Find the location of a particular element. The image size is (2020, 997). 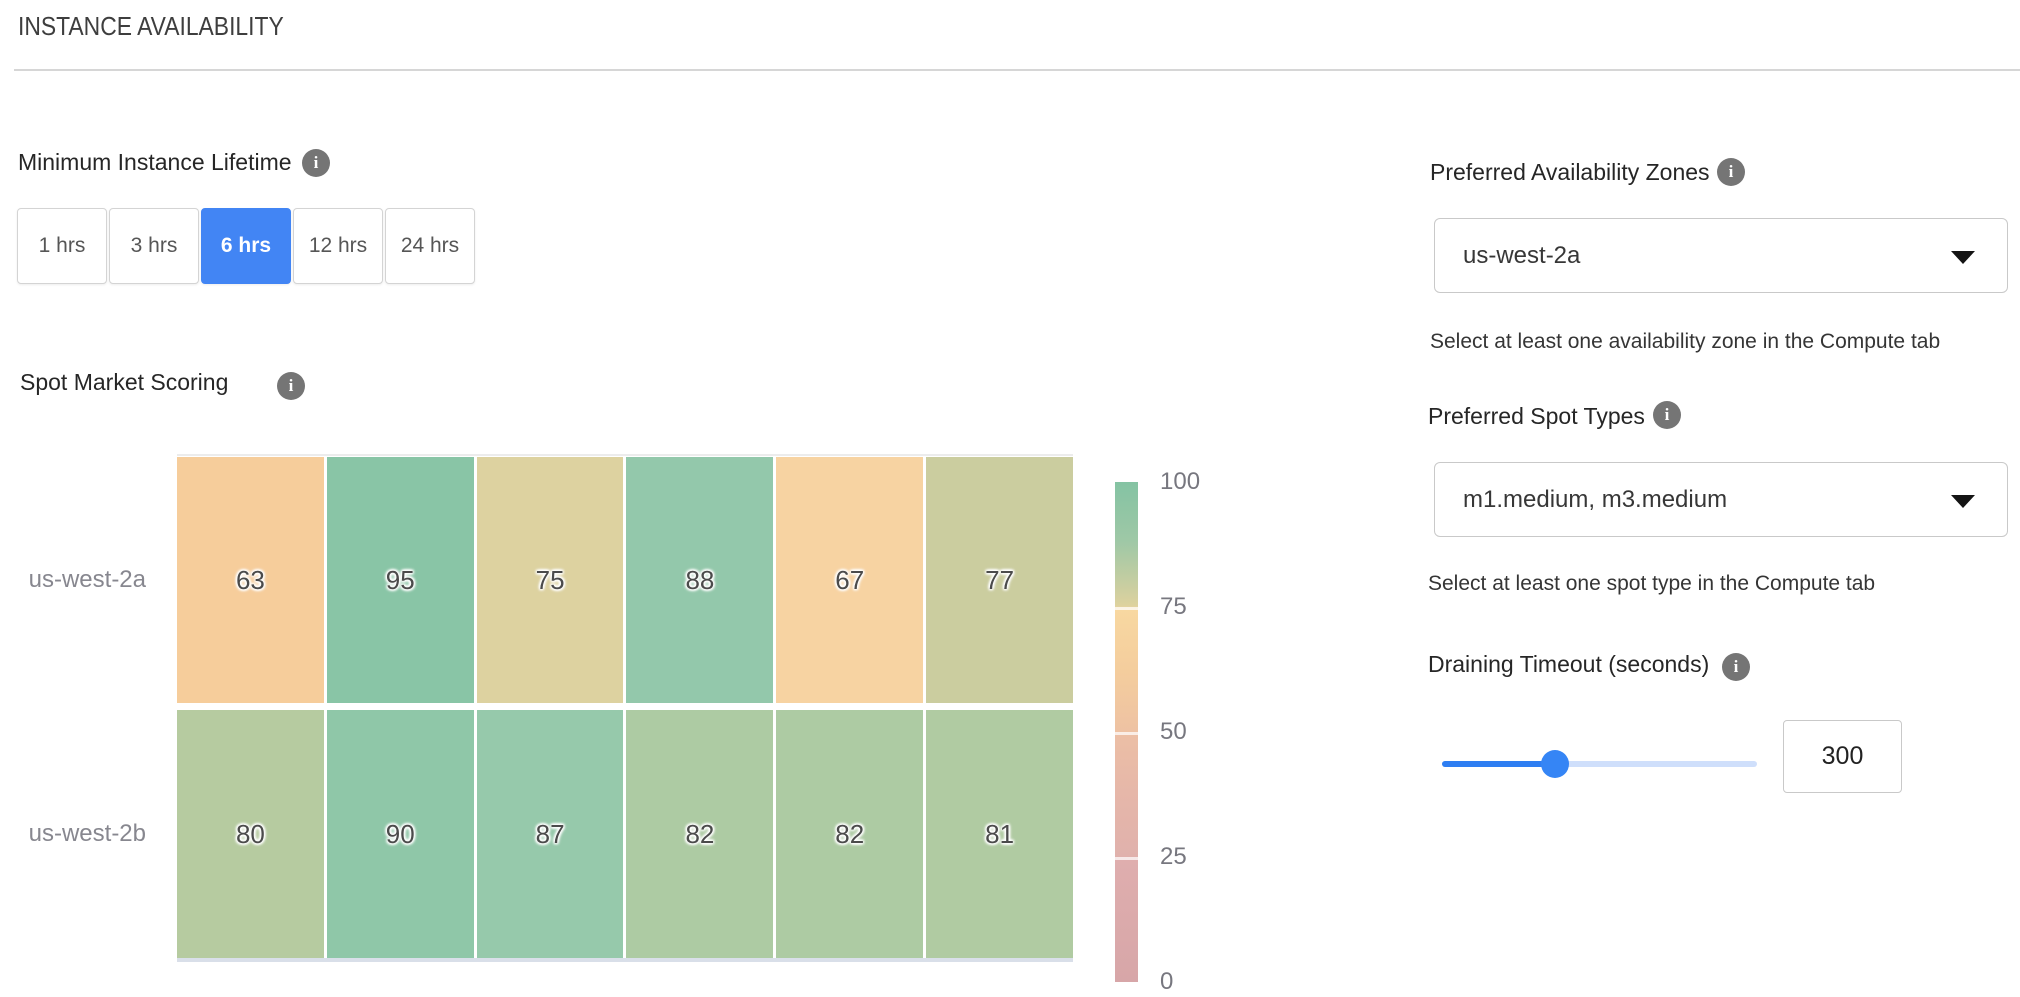

slider-fill is located at coordinates (1499, 764).